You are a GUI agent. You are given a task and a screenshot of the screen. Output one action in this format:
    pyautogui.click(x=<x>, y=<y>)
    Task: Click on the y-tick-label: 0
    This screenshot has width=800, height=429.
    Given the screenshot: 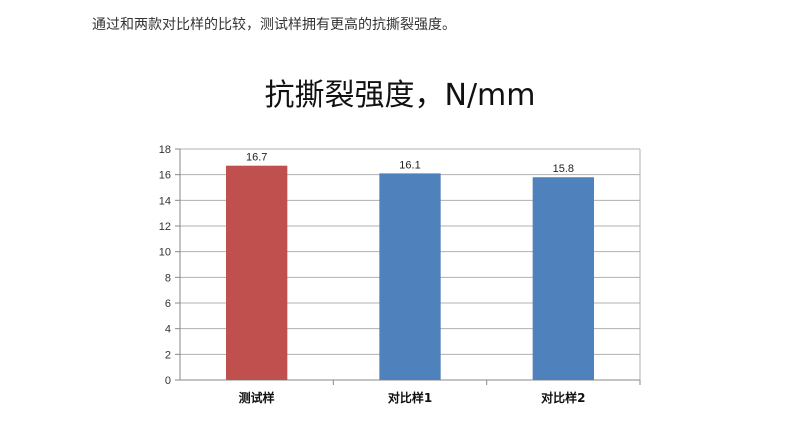 What is the action you would take?
    pyautogui.click(x=168, y=381)
    